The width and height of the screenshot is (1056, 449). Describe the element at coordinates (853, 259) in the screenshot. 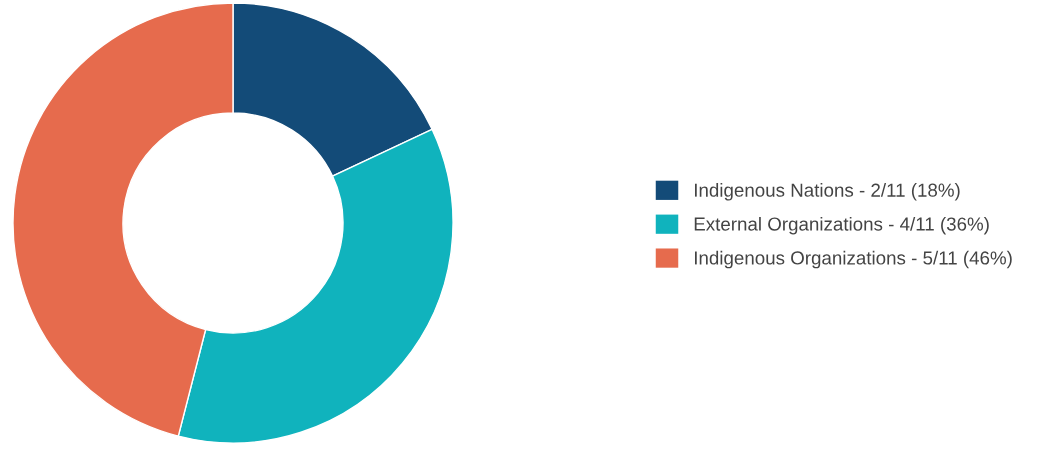

I see `legend-label: Indigenous Organizations - 5/11 (46%)` at that location.